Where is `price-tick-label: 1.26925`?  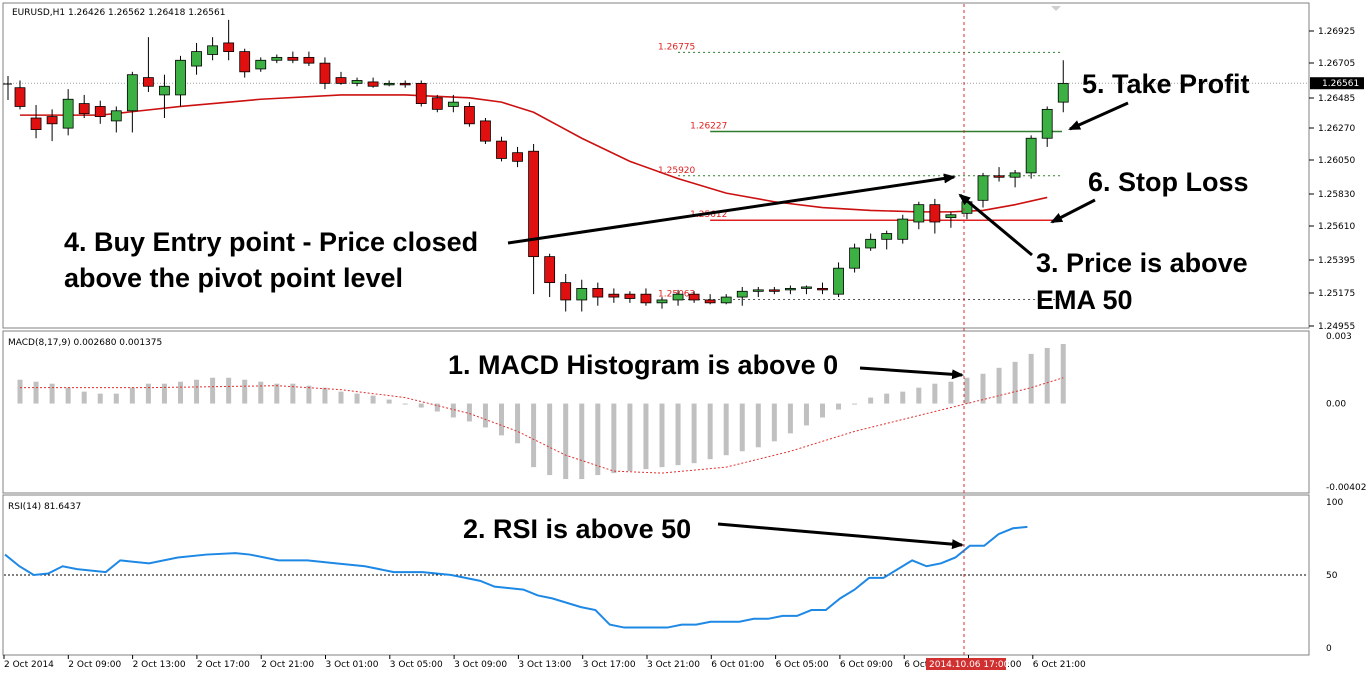
price-tick-label: 1.26925 is located at coordinates (1336, 32).